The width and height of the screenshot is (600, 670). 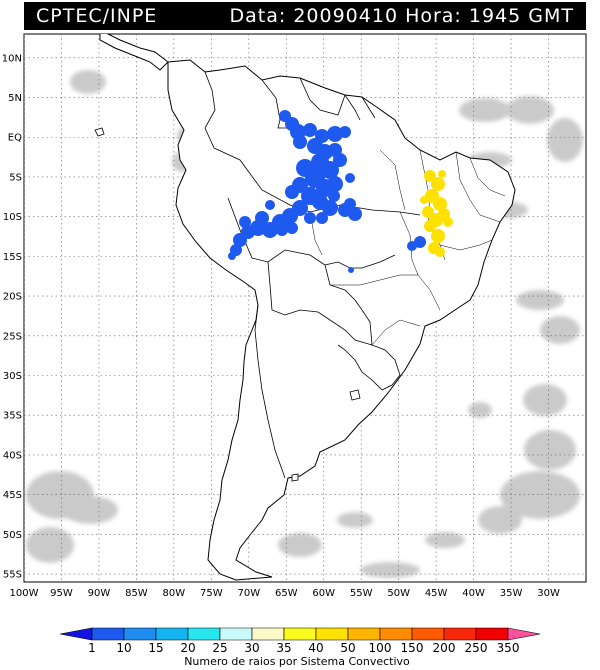 What do you see at coordinates (174, 593) in the screenshot?
I see `lon-tick-label: 80W` at bounding box center [174, 593].